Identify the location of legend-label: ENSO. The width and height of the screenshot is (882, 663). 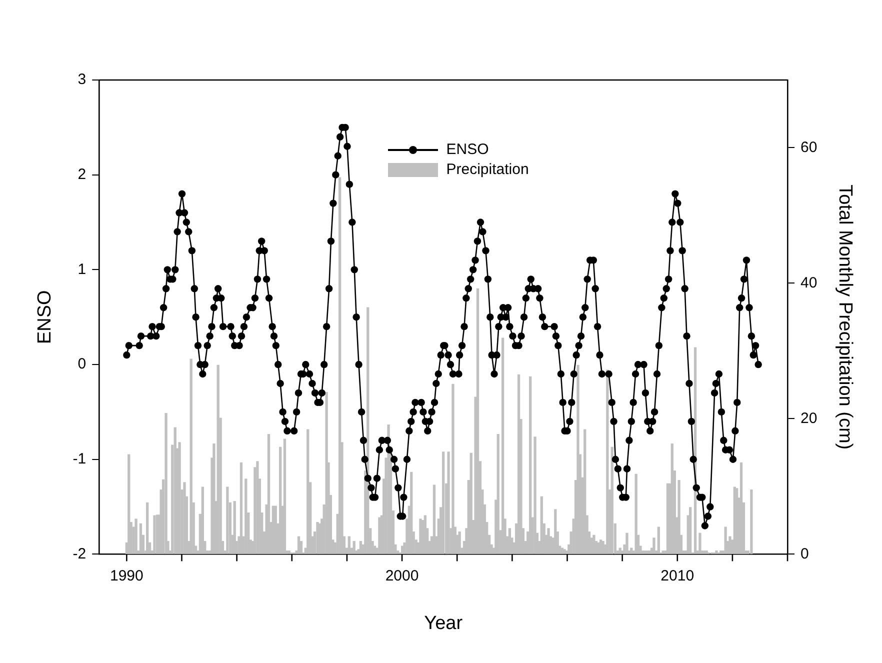
(467, 150).